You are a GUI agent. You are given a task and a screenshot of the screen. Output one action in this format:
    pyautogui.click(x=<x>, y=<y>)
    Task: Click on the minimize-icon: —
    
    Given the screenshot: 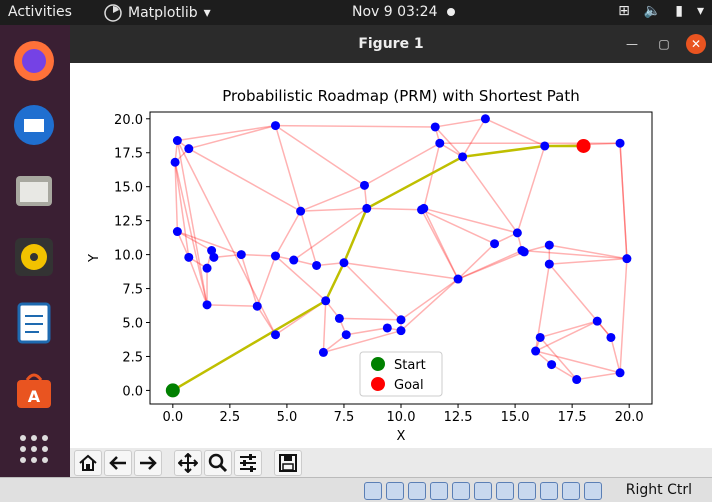 What is the action you would take?
    pyautogui.click(x=632, y=44)
    